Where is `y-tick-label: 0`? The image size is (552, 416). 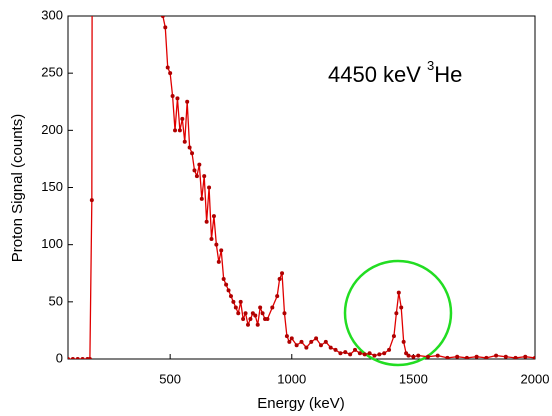
y-tick-label: 0 is located at coordinates (59, 357).